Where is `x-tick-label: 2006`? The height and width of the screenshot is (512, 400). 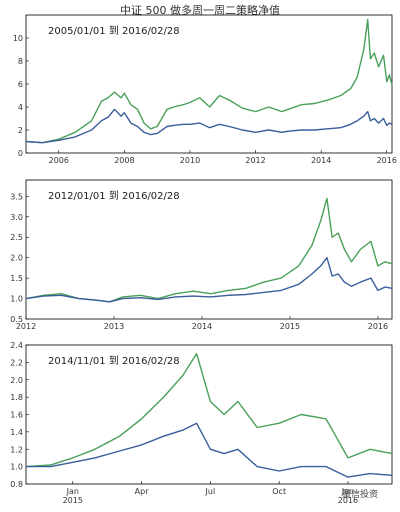
x-tick-label: 2006 is located at coordinates (59, 160).